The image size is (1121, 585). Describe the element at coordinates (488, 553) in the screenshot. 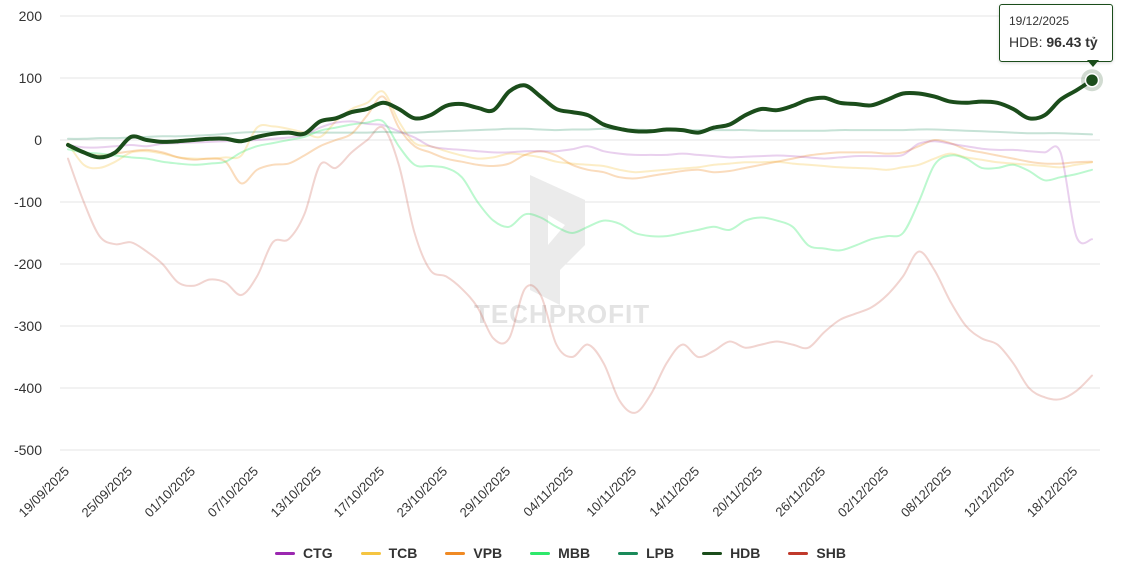

I see `legend-label: VPB` at that location.